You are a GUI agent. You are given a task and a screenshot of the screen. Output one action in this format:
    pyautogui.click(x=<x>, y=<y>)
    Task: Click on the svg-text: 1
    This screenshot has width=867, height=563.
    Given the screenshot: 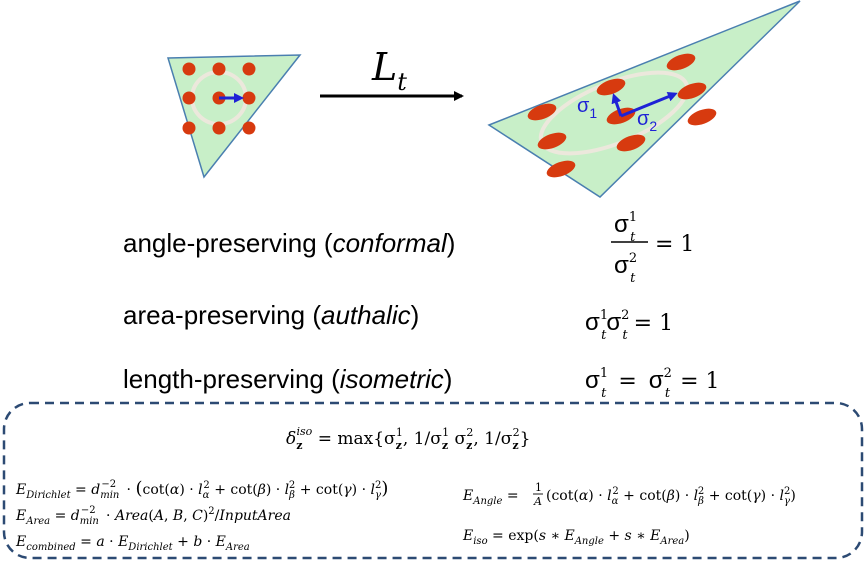 What is the action you would take?
    pyautogui.click(x=538, y=487)
    